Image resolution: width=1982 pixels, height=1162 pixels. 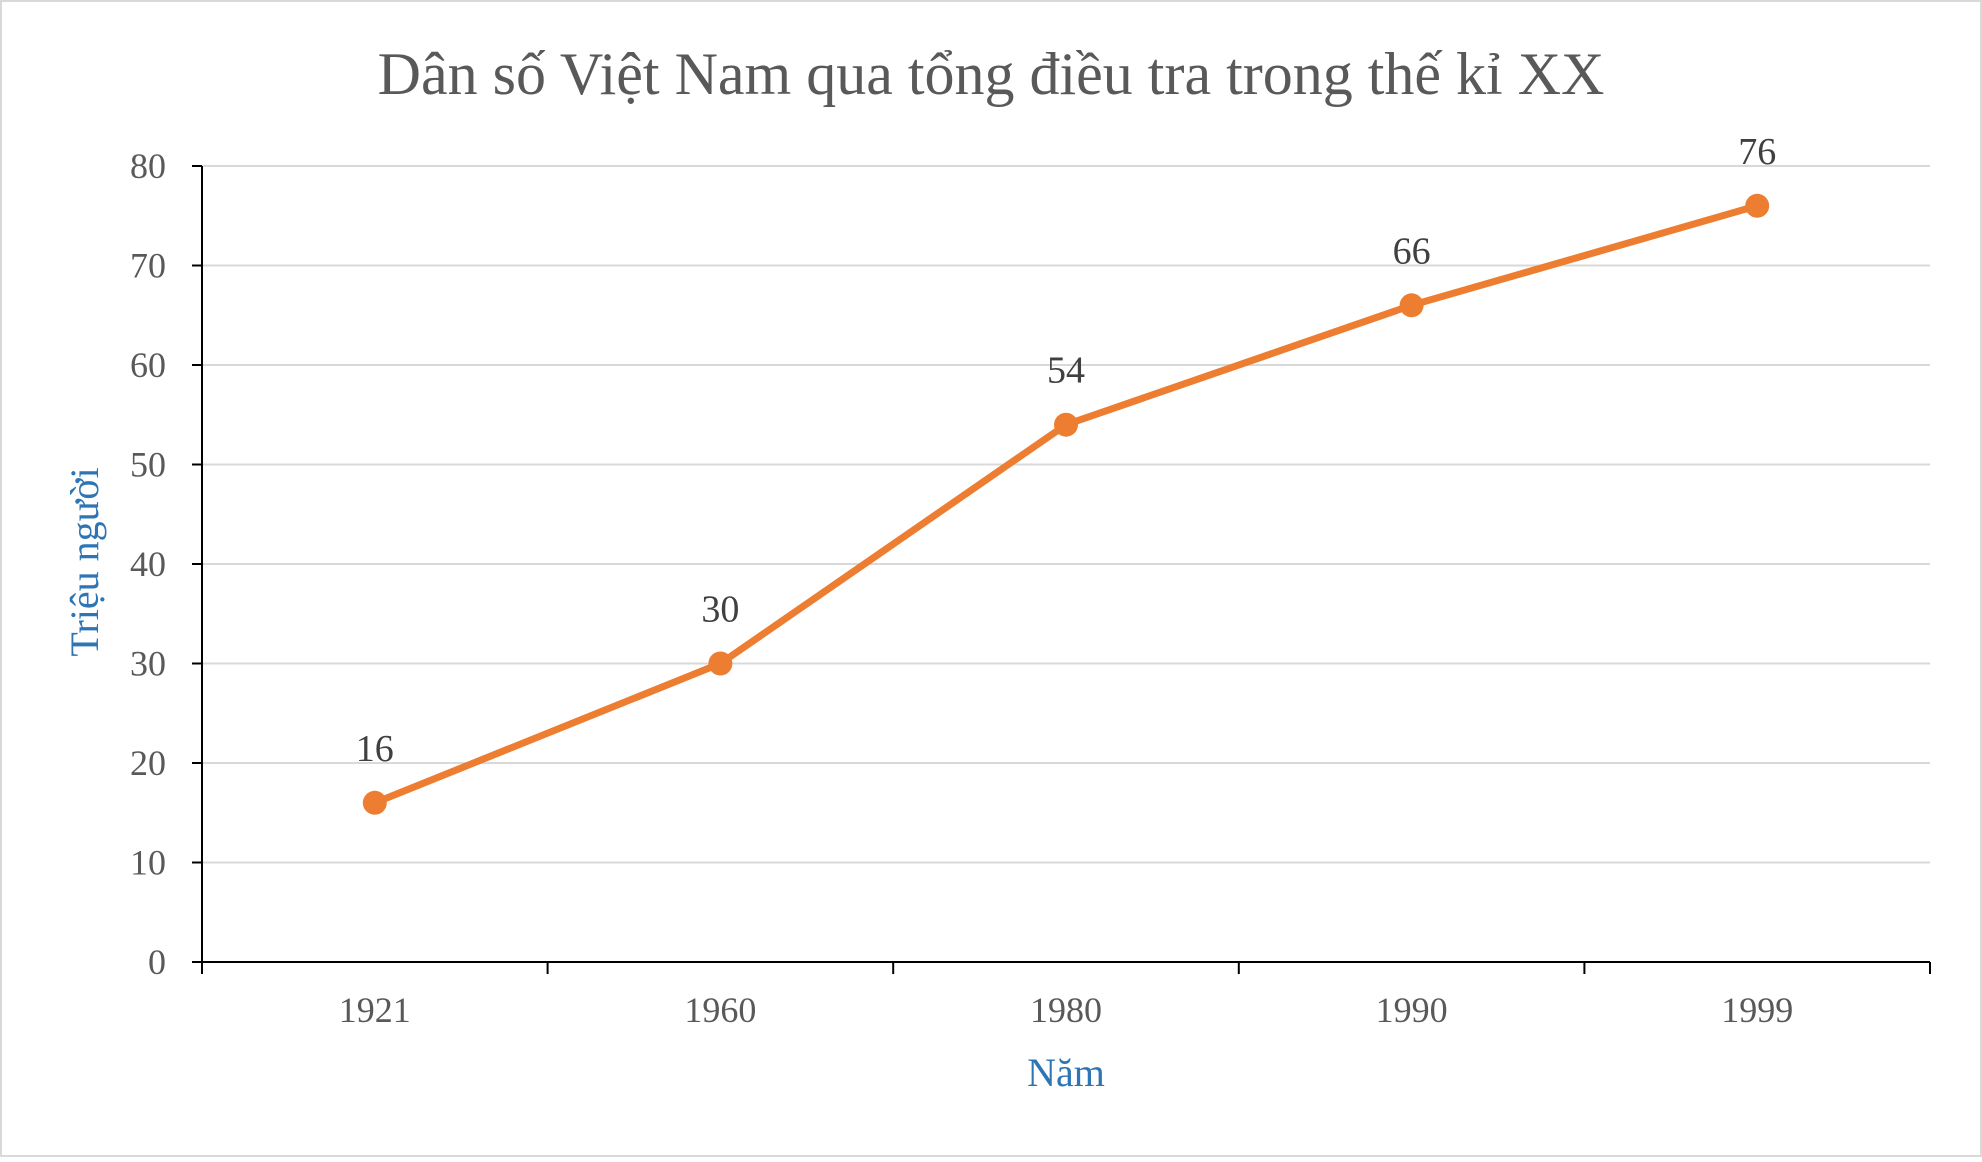 What do you see at coordinates (84, 561) in the screenshot?
I see `y-axis-title: Triệu người` at bounding box center [84, 561].